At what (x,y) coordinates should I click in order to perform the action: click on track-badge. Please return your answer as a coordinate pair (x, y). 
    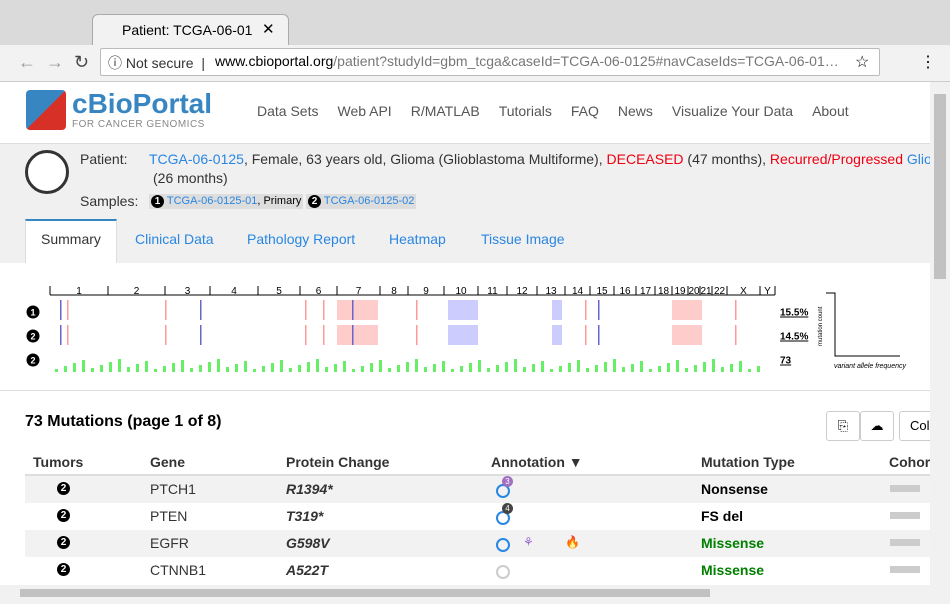
    Looking at the image, I should click on (33, 360).